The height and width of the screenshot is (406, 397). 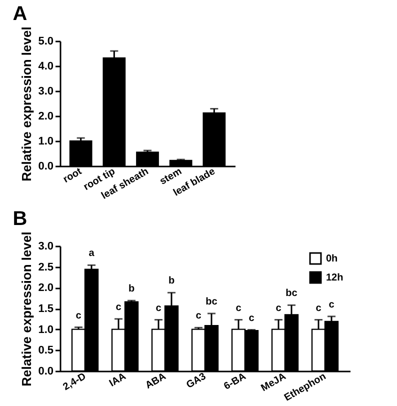 What do you see at coordinates (72, 176) in the screenshot?
I see `x-tick-label: root` at bounding box center [72, 176].